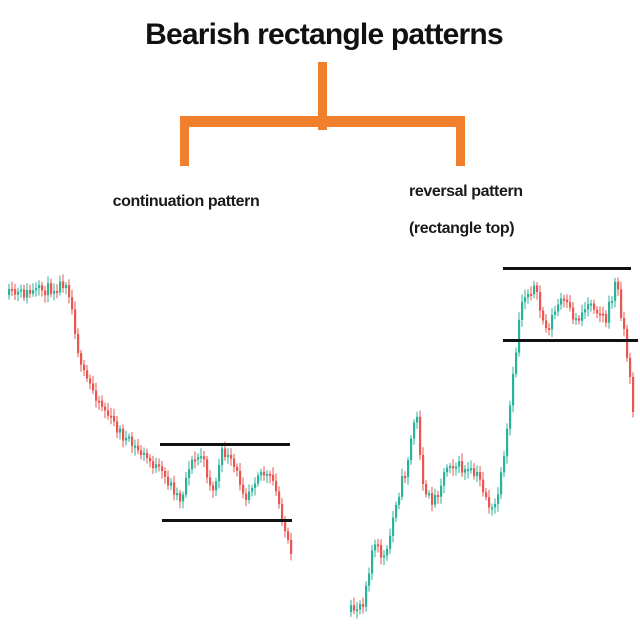 The width and height of the screenshot is (640, 640). Describe the element at coordinates (186, 201) in the screenshot. I see `continuation-pattern-label: continuation pattern` at that location.